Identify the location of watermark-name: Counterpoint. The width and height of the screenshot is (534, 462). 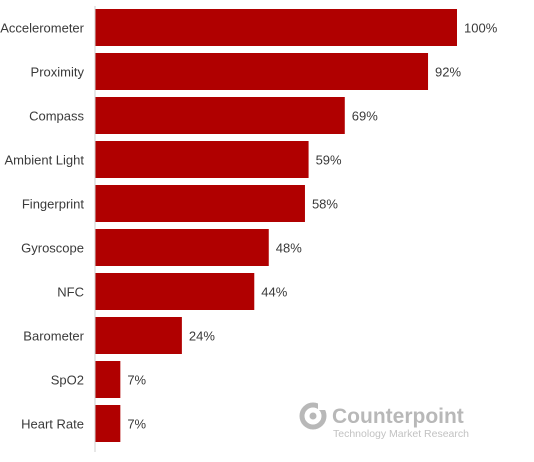
(398, 416).